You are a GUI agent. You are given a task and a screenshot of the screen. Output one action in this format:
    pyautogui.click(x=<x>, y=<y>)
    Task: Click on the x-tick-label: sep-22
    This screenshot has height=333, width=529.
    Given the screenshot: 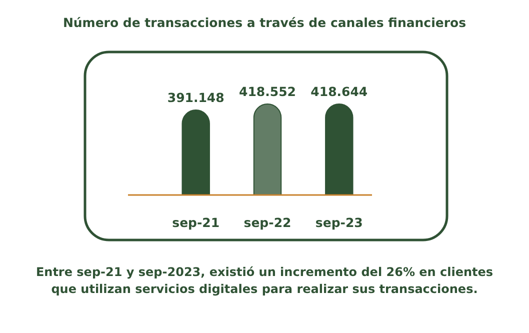 What is the action you would take?
    pyautogui.click(x=268, y=222)
    